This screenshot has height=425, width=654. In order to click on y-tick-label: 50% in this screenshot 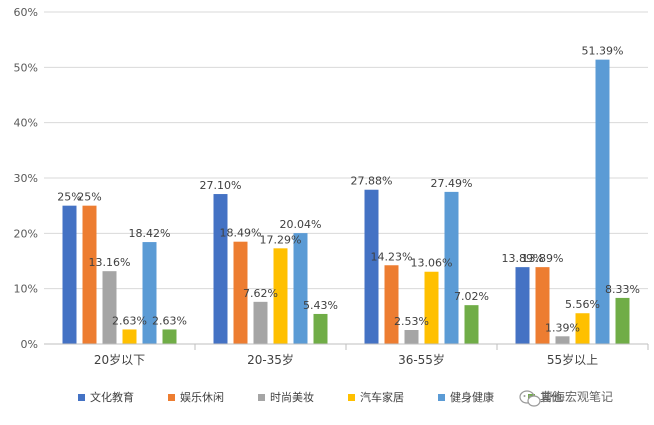, I will do `click(26, 67)`.